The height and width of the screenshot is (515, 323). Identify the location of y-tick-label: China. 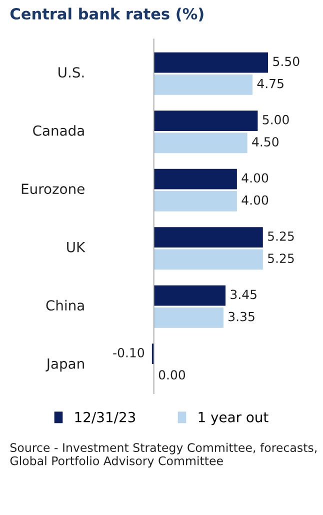
(65, 305).